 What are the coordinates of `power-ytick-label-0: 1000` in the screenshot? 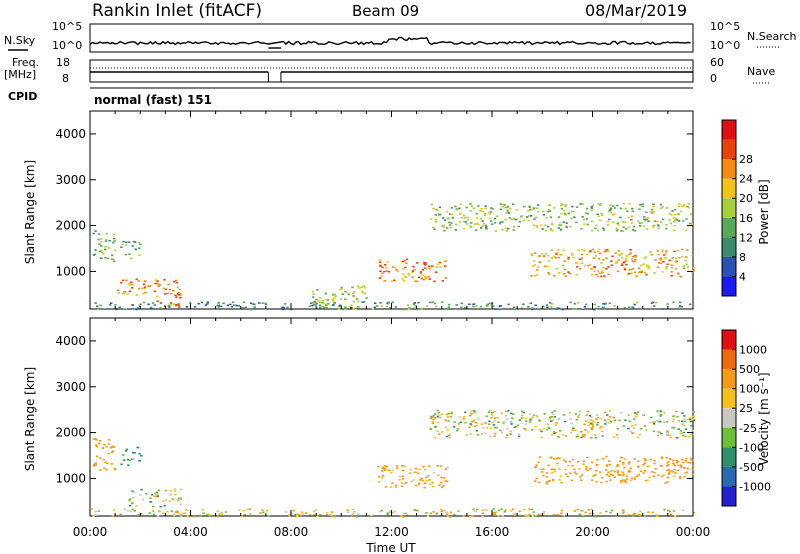 It's located at (70, 271).